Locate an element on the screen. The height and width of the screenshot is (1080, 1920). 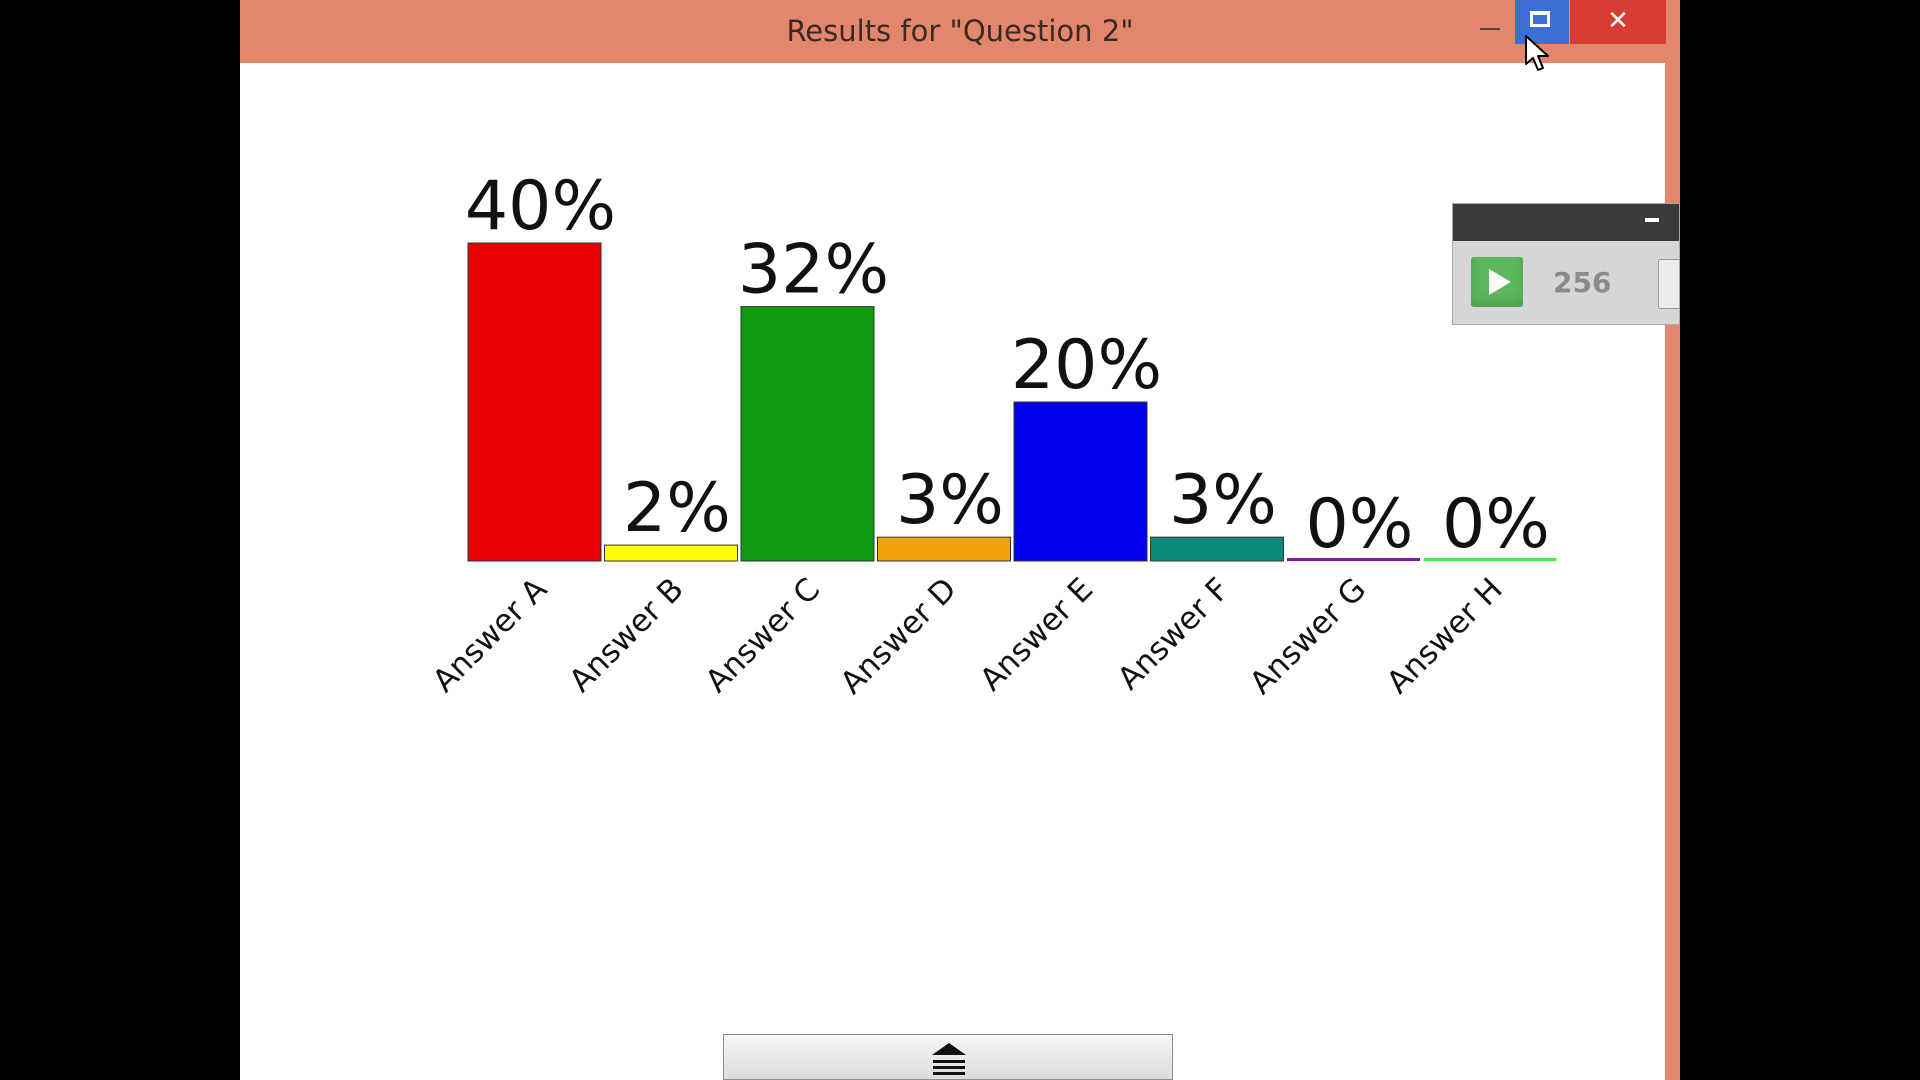
category-label: Answer A is located at coordinates (490, 635).